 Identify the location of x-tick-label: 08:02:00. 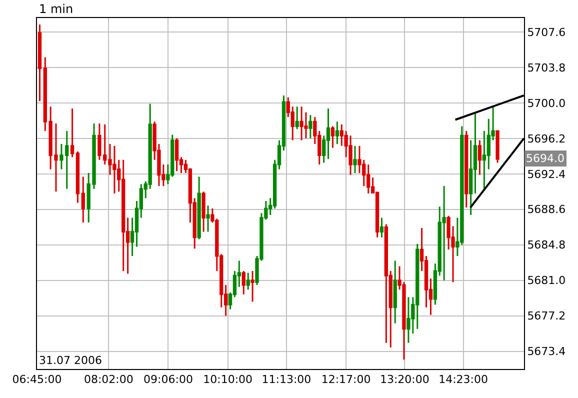
(109, 379).